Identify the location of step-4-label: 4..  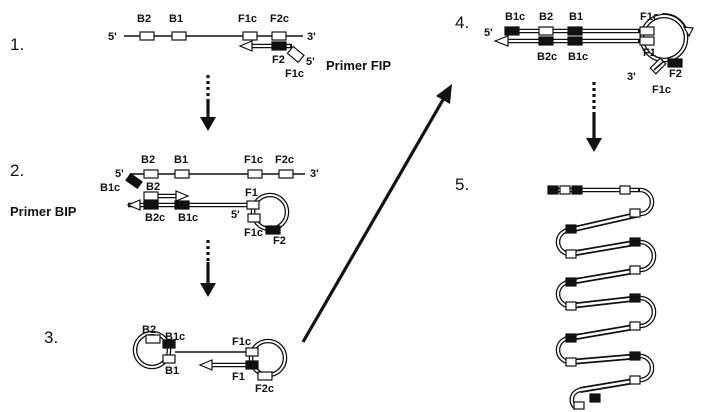
(462, 22).